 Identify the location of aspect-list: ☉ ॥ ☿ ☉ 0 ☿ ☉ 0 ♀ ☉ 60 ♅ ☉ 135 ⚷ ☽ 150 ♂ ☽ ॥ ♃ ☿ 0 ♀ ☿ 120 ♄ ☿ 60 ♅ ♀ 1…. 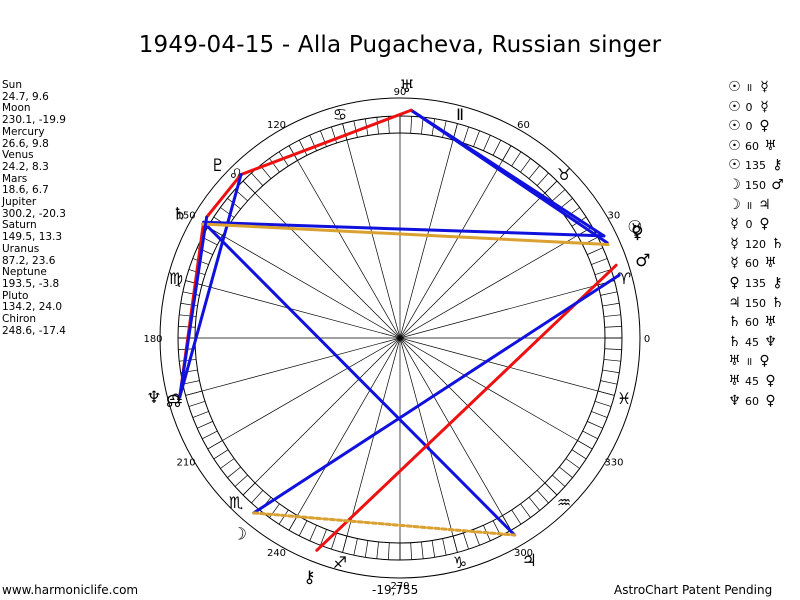
(756, 244).